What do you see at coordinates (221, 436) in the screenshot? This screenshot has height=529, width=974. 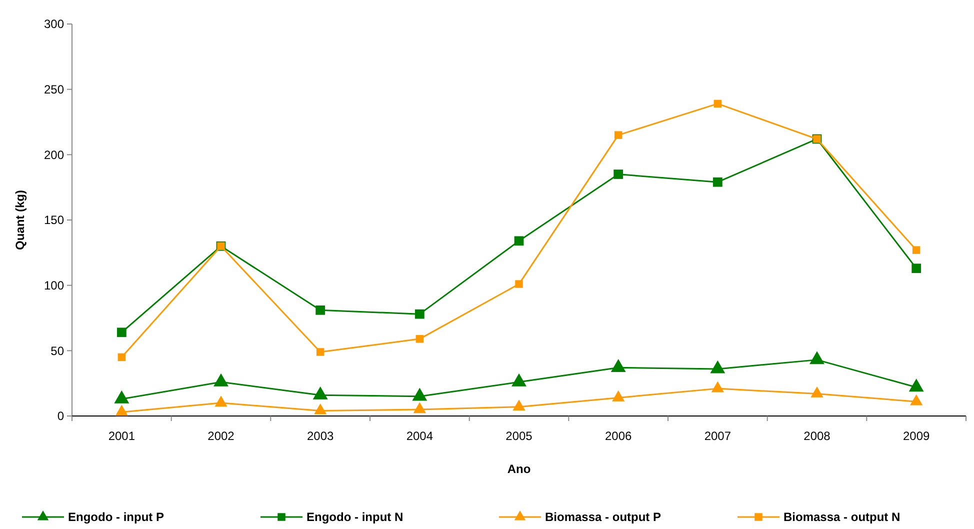 I see `x-tick-label: 2002` at bounding box center [221, 436].